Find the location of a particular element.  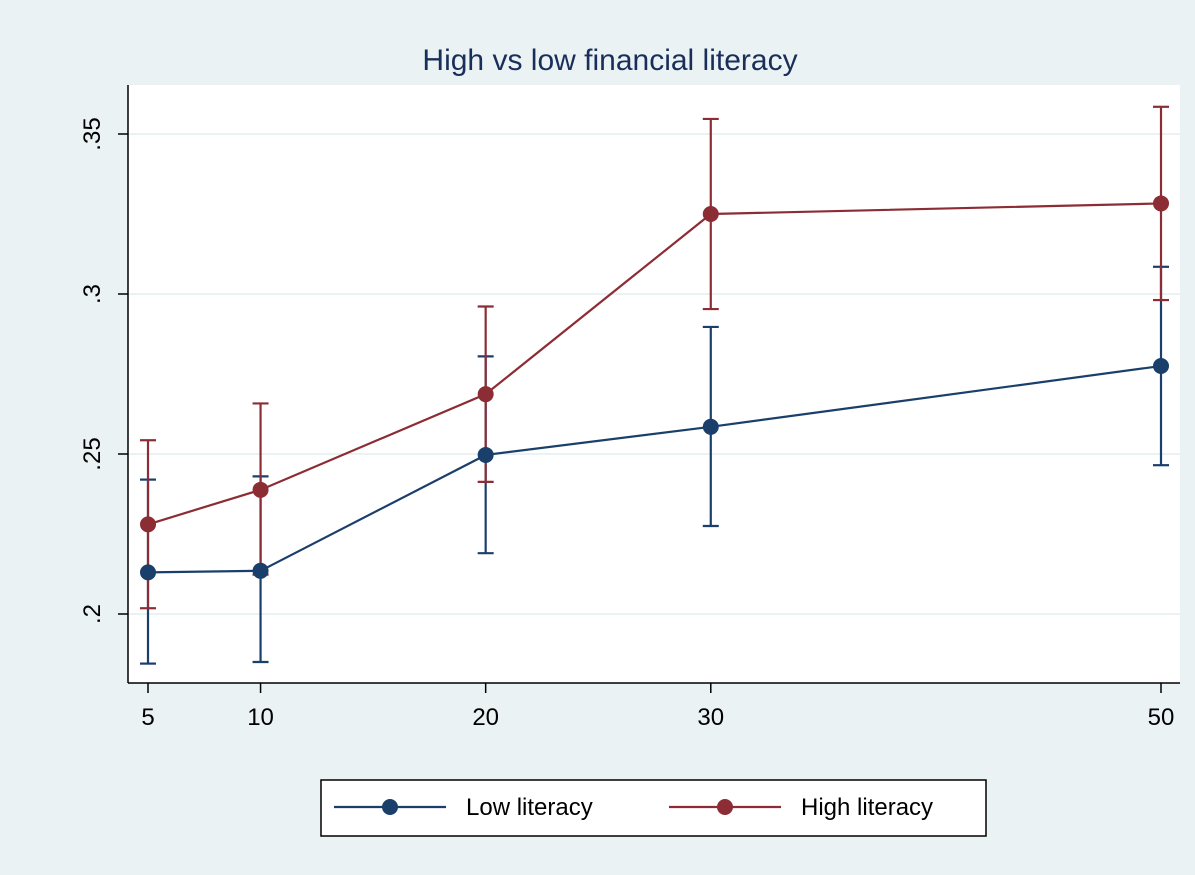

x-tick-label: 30 is located at coordinates (710, 717).